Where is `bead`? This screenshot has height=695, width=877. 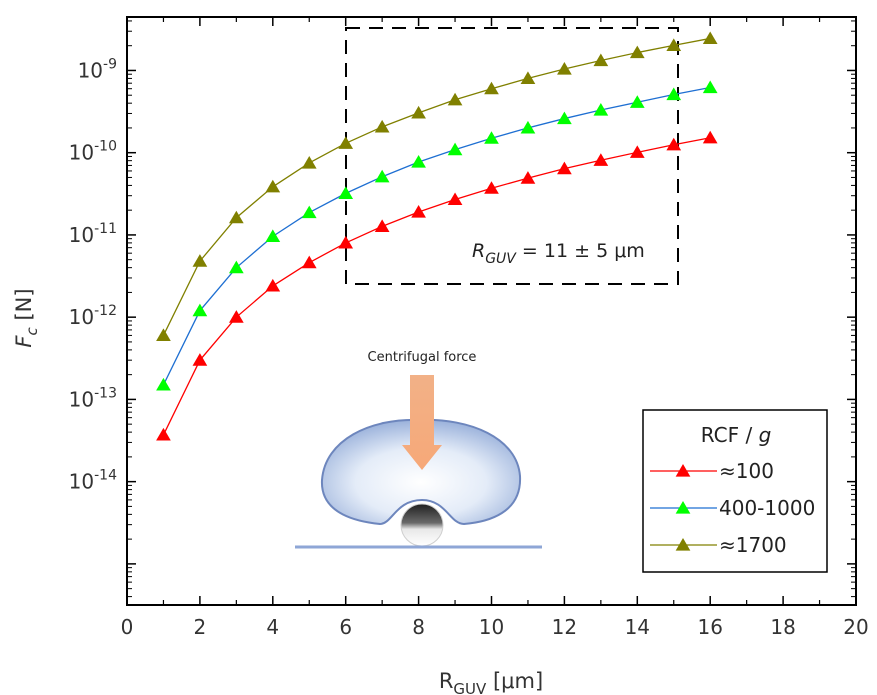
bead is located at coordinates (422, 525).